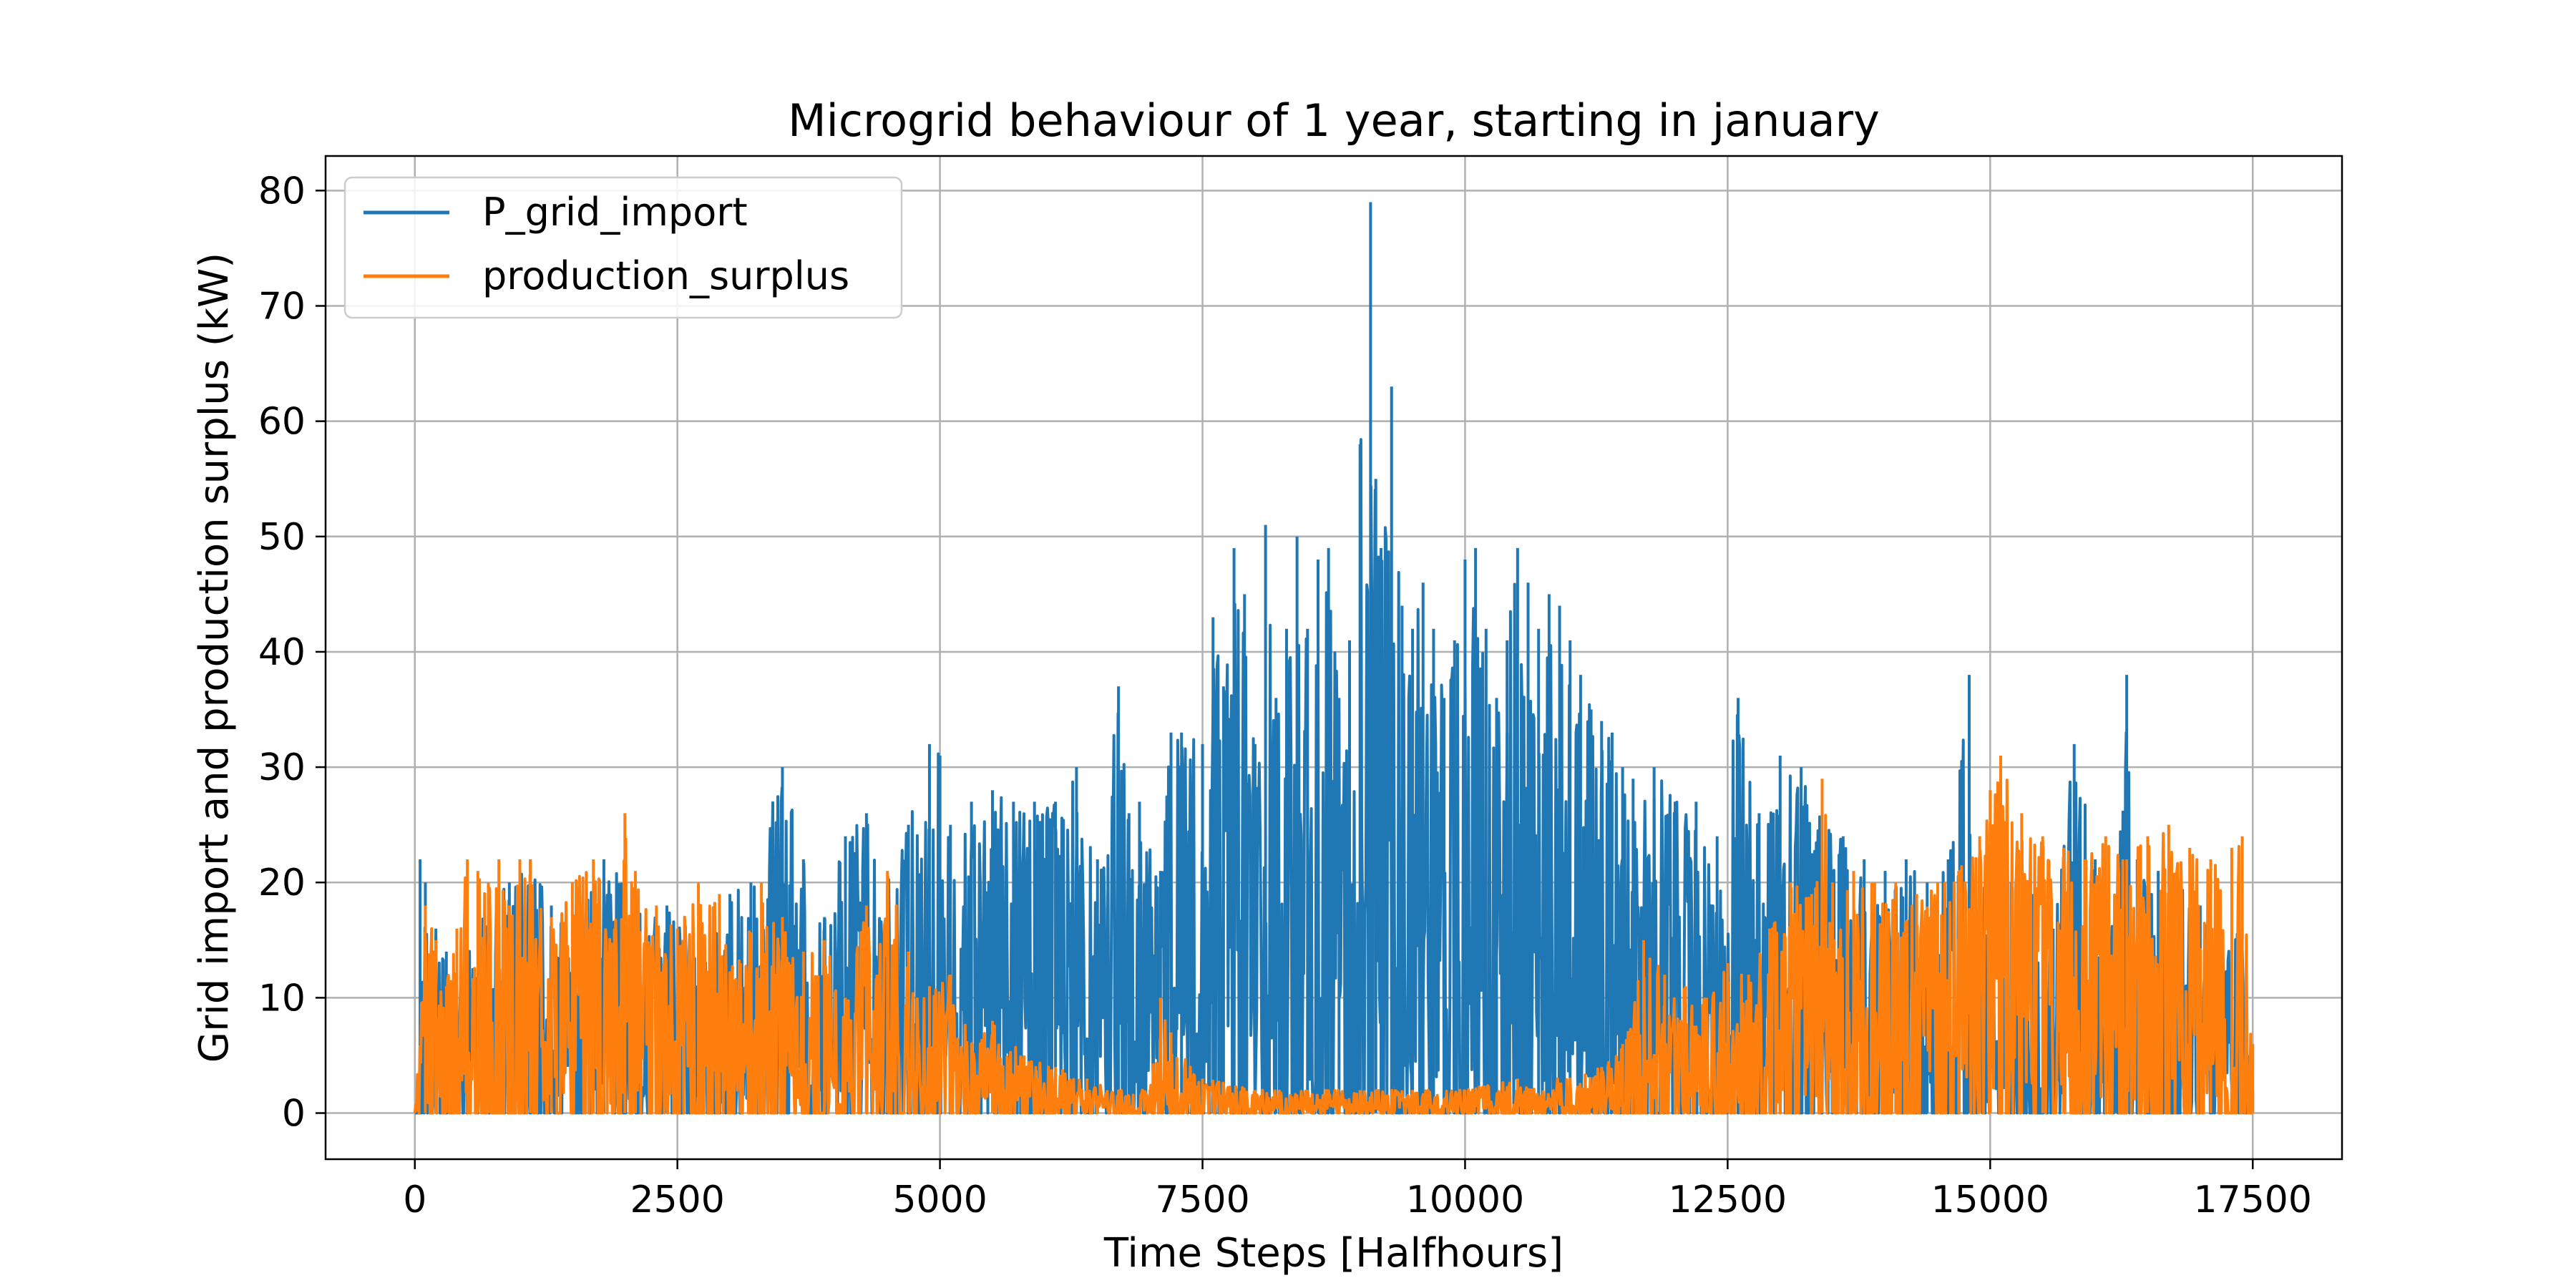  What do you see at coordinates (615, 212) in the screenshot?
I see `legend-label-p-grid-import: P_grid_import` at bounding box center [615, 212].